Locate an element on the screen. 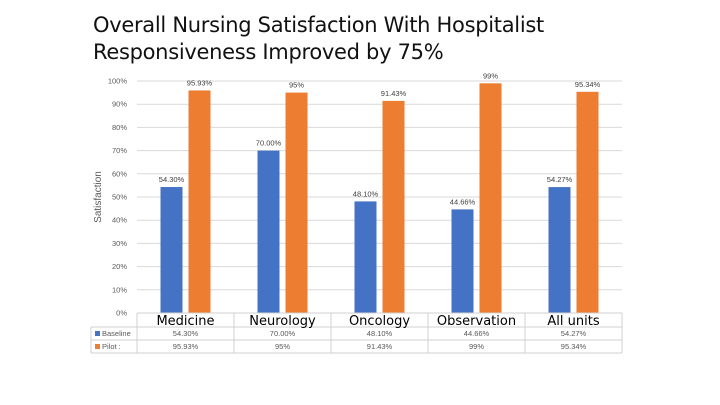 The height and width of the screenshot is (405, 720). table-cell: 70.00% is located at coordinates (283, 333).